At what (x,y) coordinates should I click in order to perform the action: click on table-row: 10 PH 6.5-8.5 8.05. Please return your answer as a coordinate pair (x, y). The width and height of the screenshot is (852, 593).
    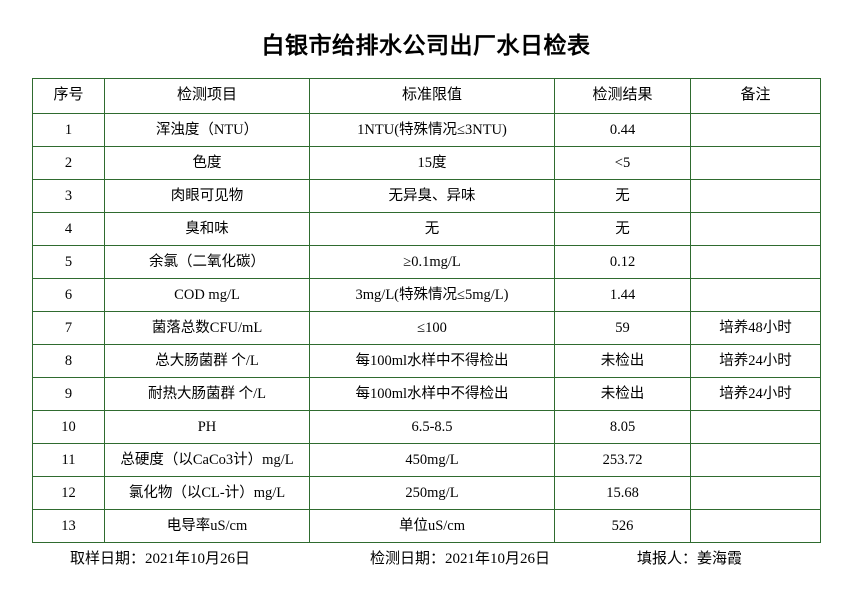
    Looking at the image, I should click on (426, 427).